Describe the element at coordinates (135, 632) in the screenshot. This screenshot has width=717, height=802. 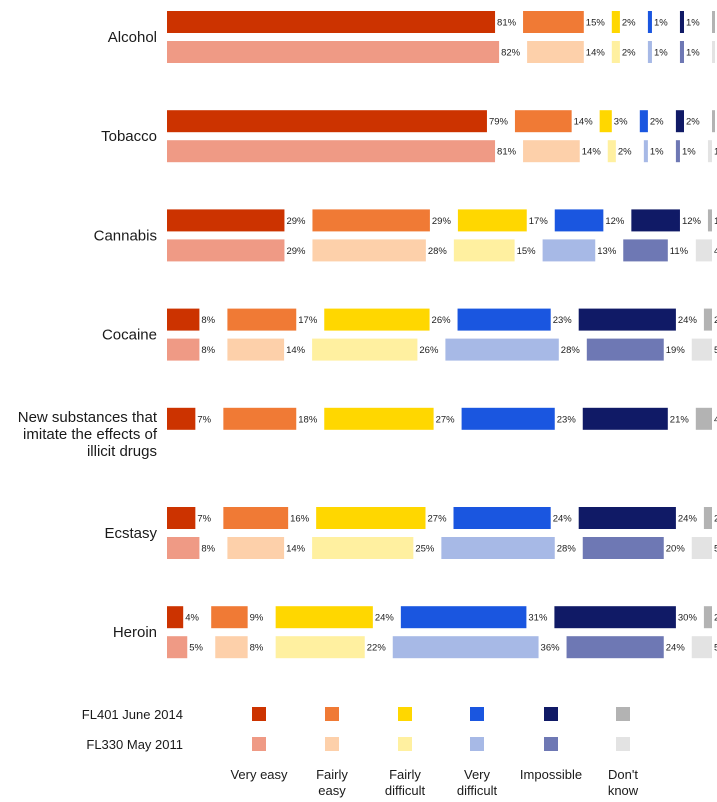
I see `category-label-heroin: Heroin` at that location.